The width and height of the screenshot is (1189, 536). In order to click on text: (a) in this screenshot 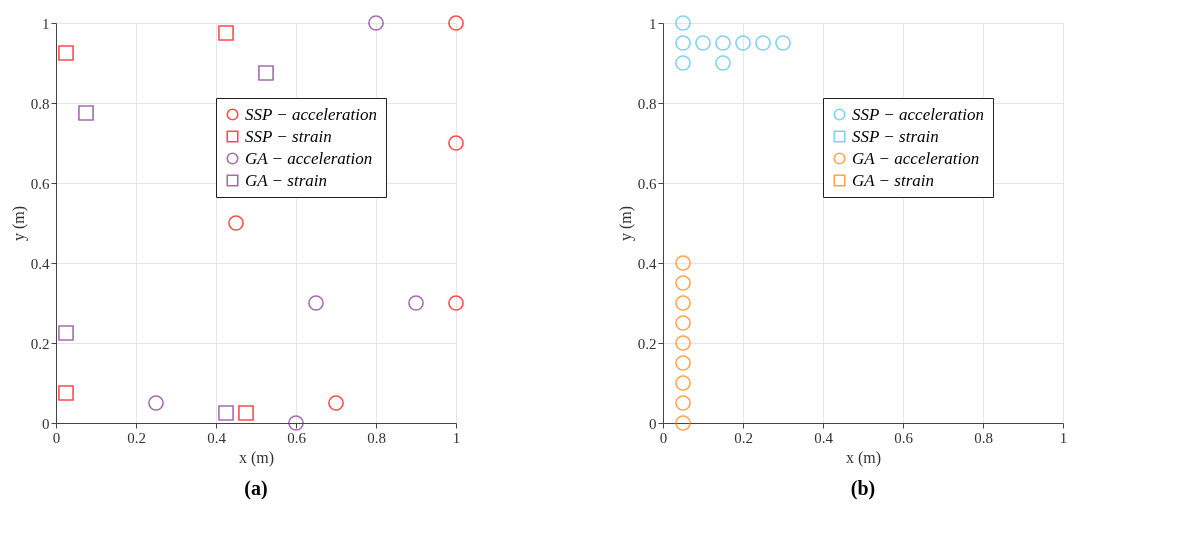, I will do `click(256, 488)`.